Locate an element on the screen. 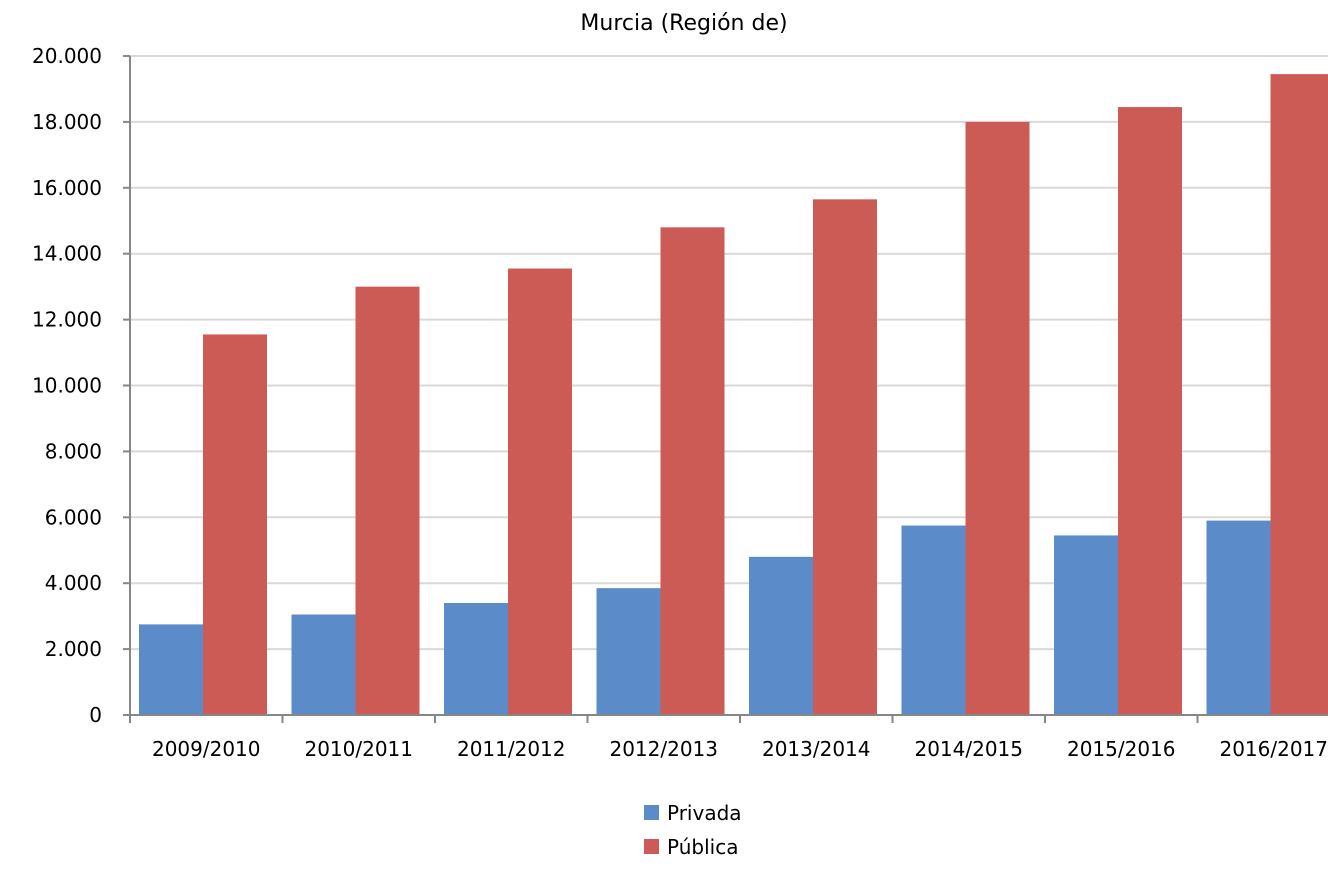 This screenshot has width=1328, height=873. x-tick-label: 2011/2012 is located at coordinates (511, 749).